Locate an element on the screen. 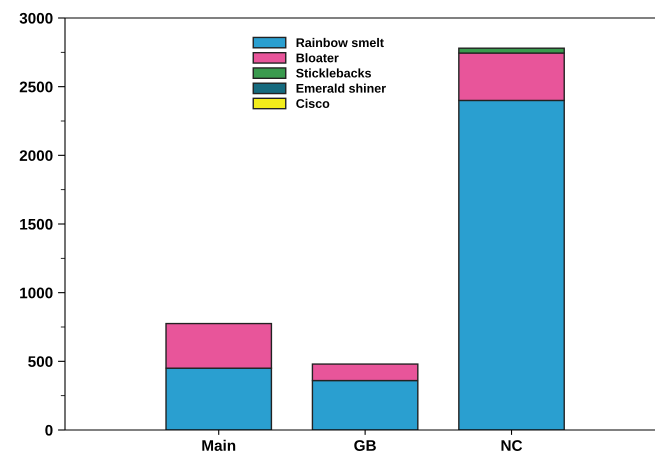 Image resolution: width=655 pixels, height=468 pixels. y-tick-label: 3000 is located at coordinates (36, 18).